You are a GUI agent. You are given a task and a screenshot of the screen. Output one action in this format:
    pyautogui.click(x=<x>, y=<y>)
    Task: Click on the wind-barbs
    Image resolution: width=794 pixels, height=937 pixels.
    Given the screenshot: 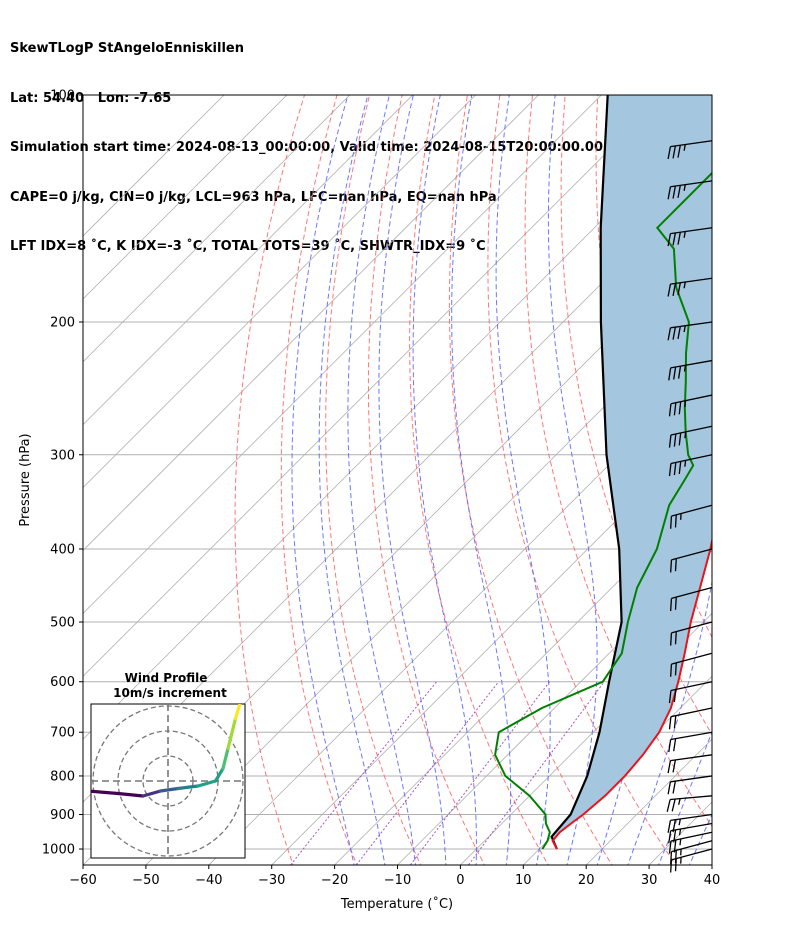 What is the action you would take?
    pyautogui.click(x=689, y=506)
    